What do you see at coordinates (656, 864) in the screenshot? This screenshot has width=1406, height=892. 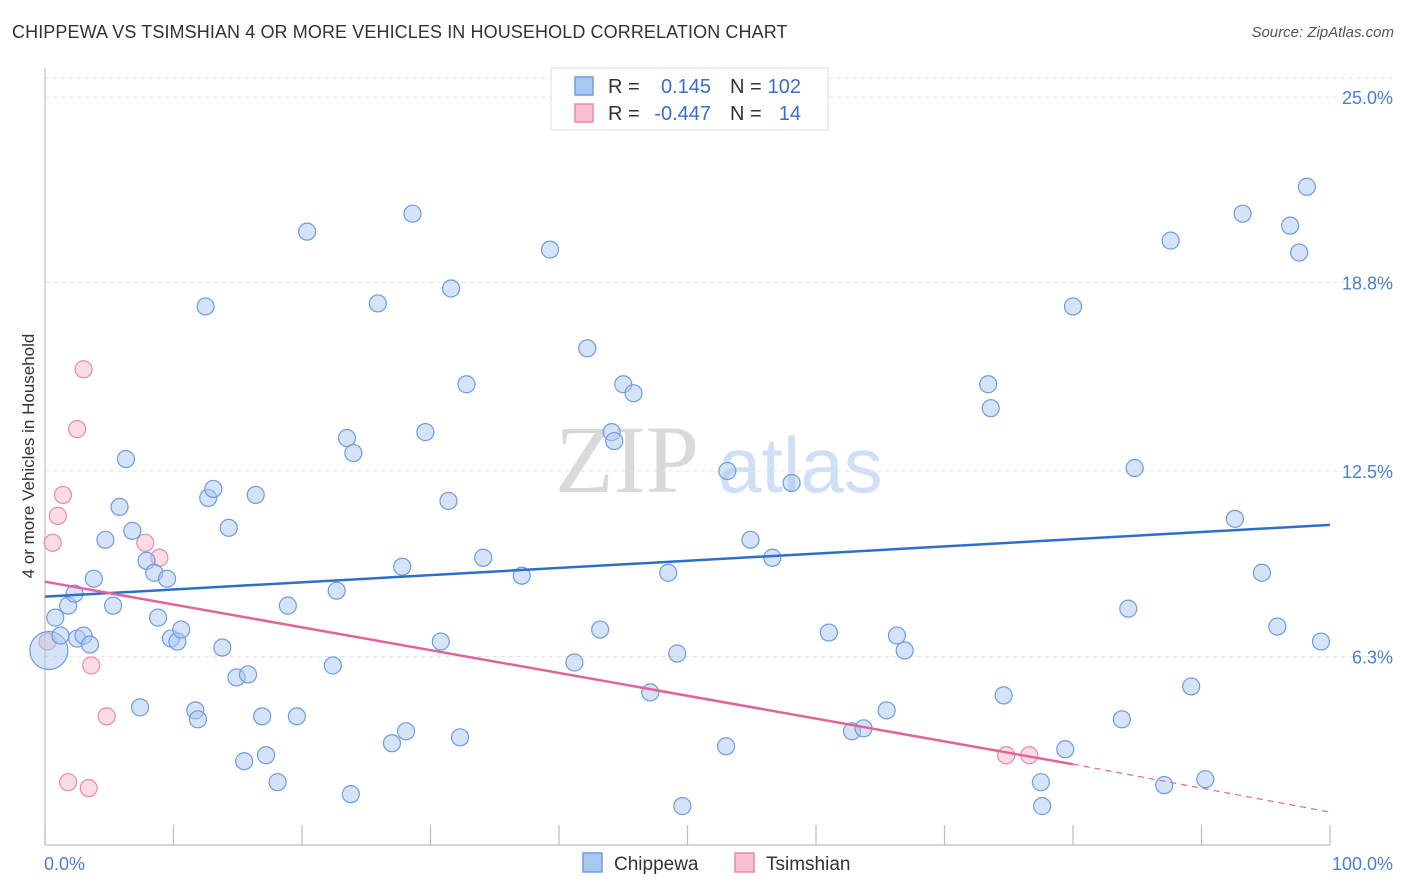 I see `legend-chippewa-label: Chippewa` at bounding box center [656, 864].